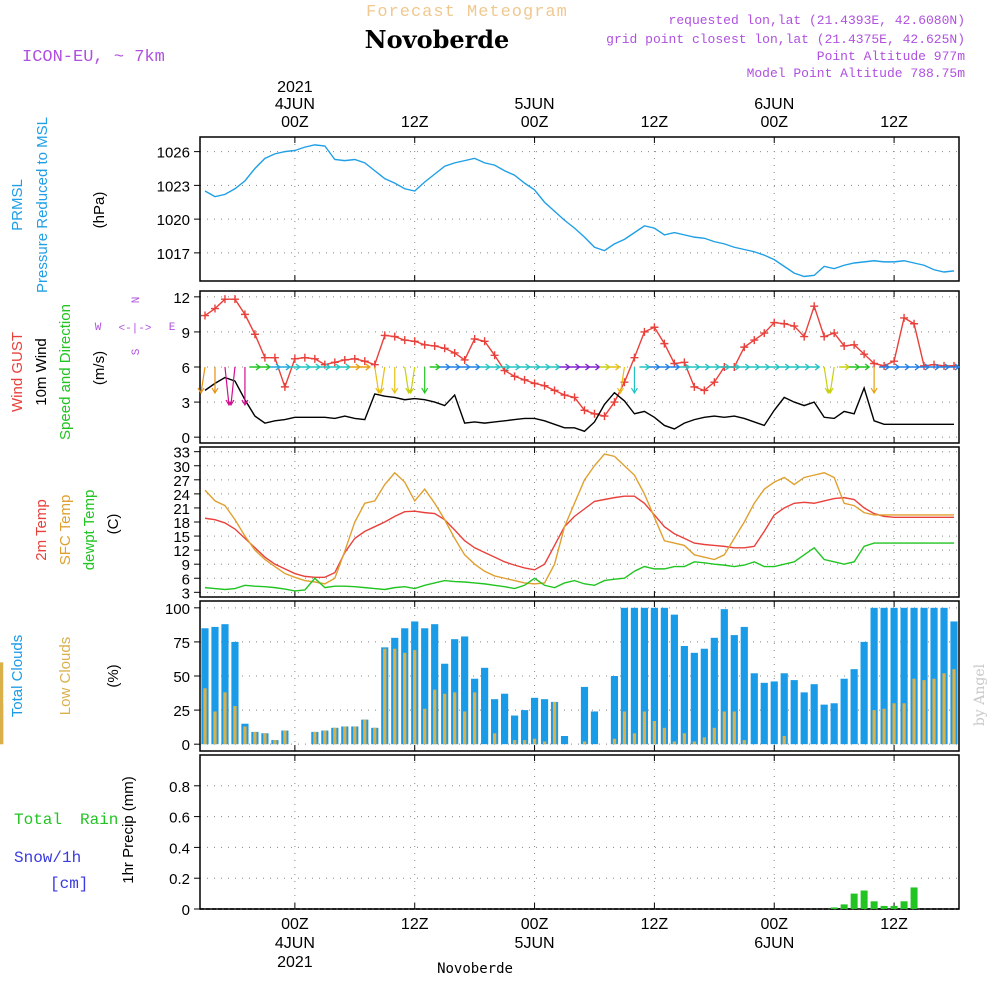  What do you see at coordinates (295, 104) in the screenshot?
I see `top-tick-date: 4JUN` at bounding box center [295, 104].